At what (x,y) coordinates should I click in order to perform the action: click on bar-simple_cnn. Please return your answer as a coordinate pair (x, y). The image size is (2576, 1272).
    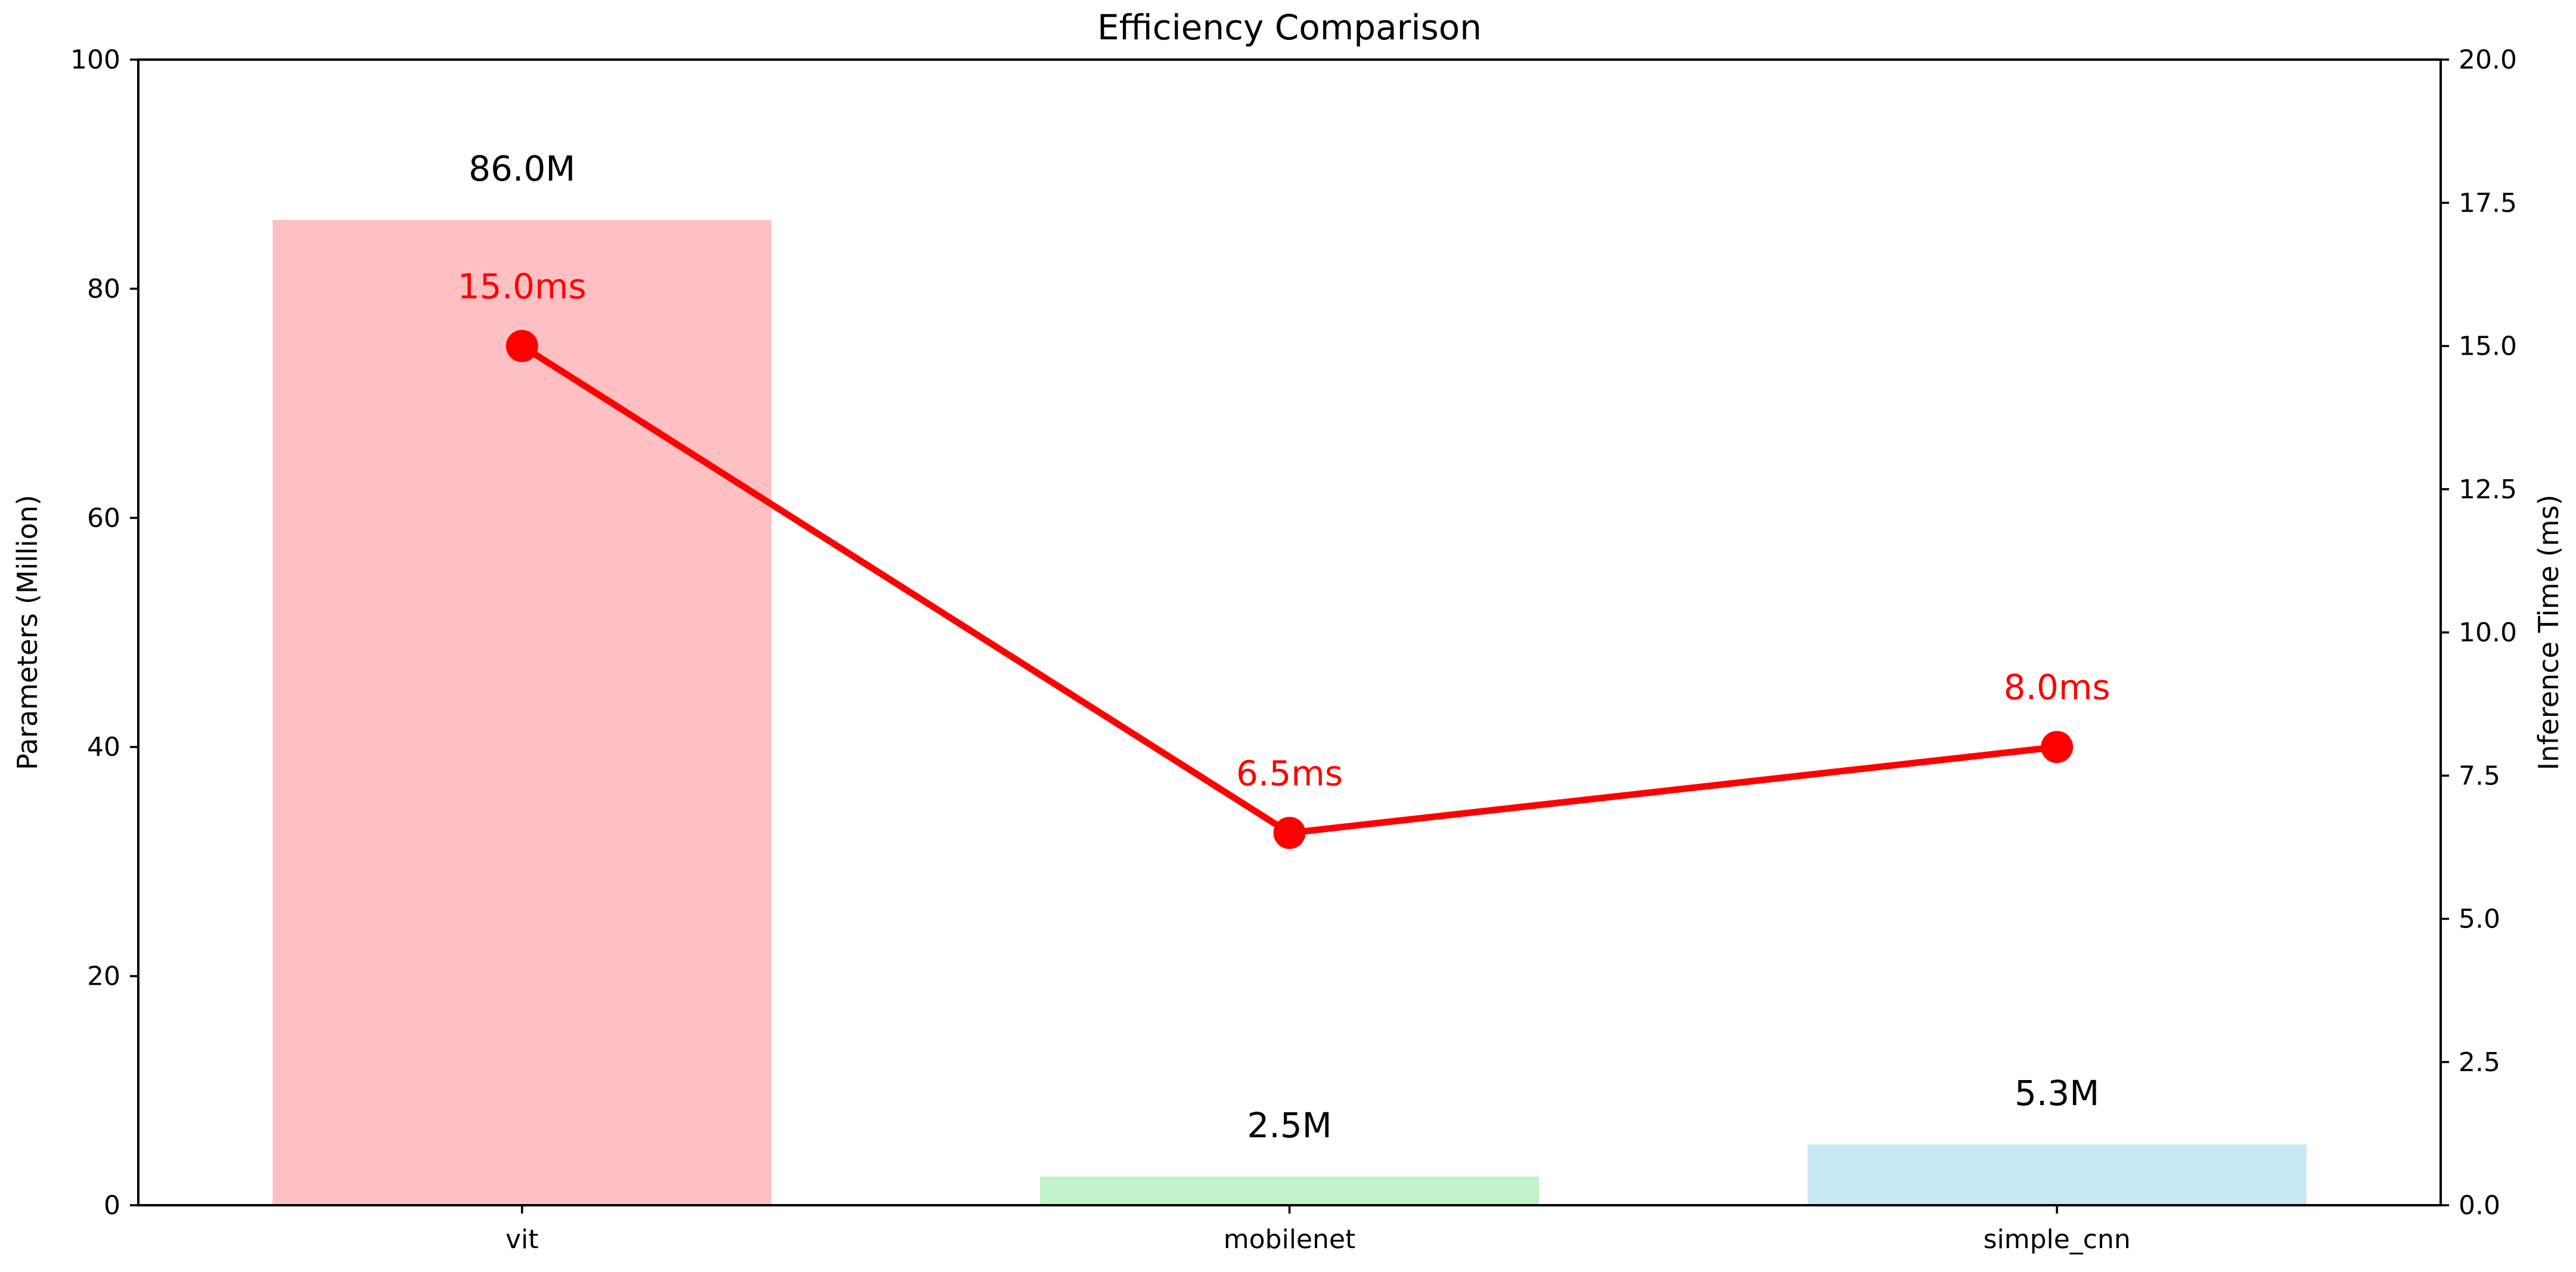
    Looking at the image, I should click on (2057, 1174).